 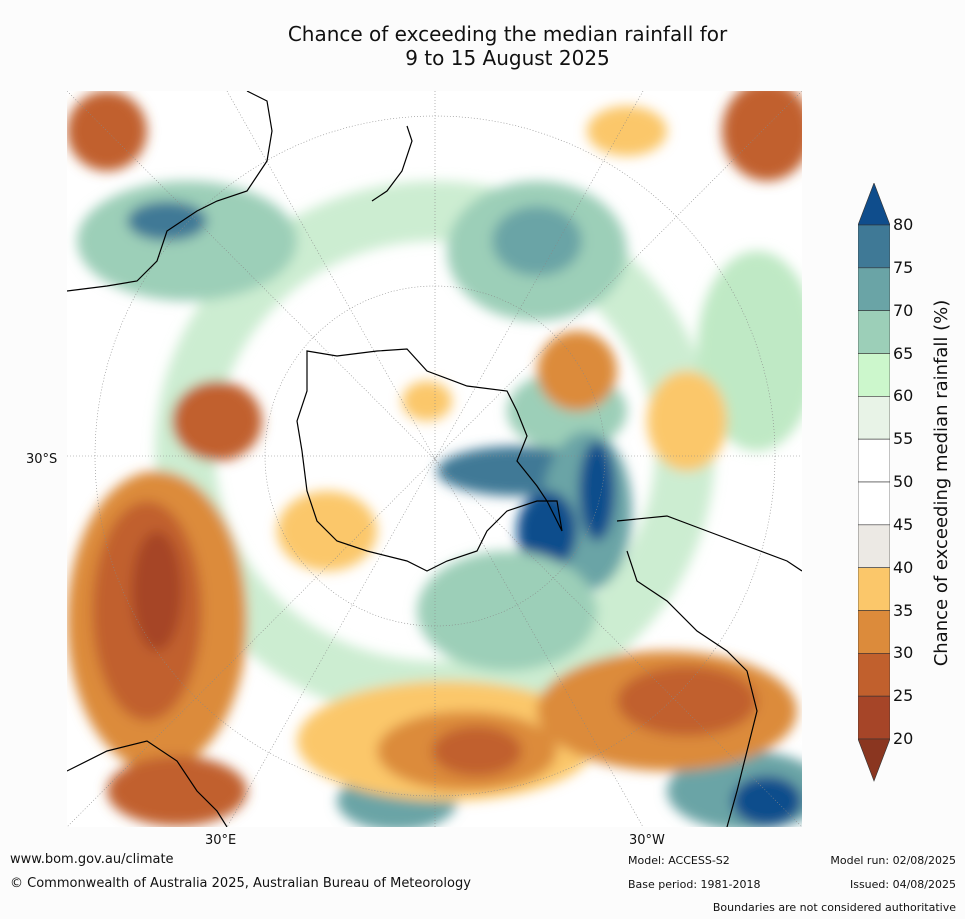 What do you see at coordinates (42, 459) in the screenshot?
I see `lat-label-30s: 30°S` at bounding box center [42, 459].